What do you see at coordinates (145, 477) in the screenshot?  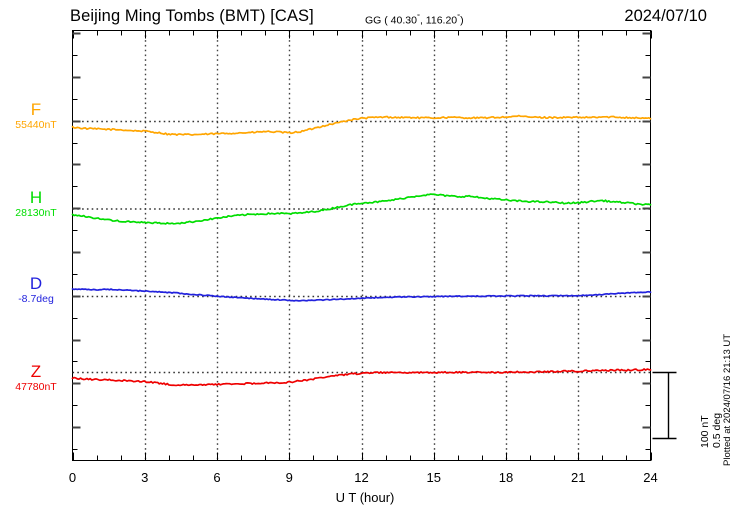 I see `x-tick-label: 3` at bounding box center [145, 477].